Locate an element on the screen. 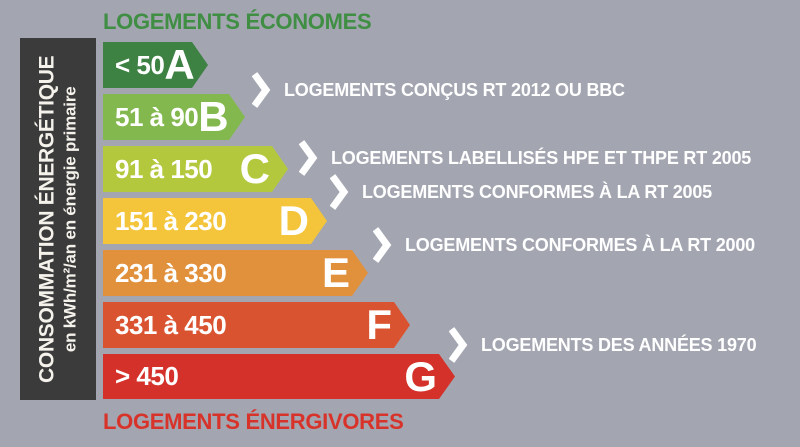  annotation-hpe-thpe-rt2005: LOGEMENTS LABELLISÉS HPE ET THPE RT 2005 is located at coordinates (525, 158).